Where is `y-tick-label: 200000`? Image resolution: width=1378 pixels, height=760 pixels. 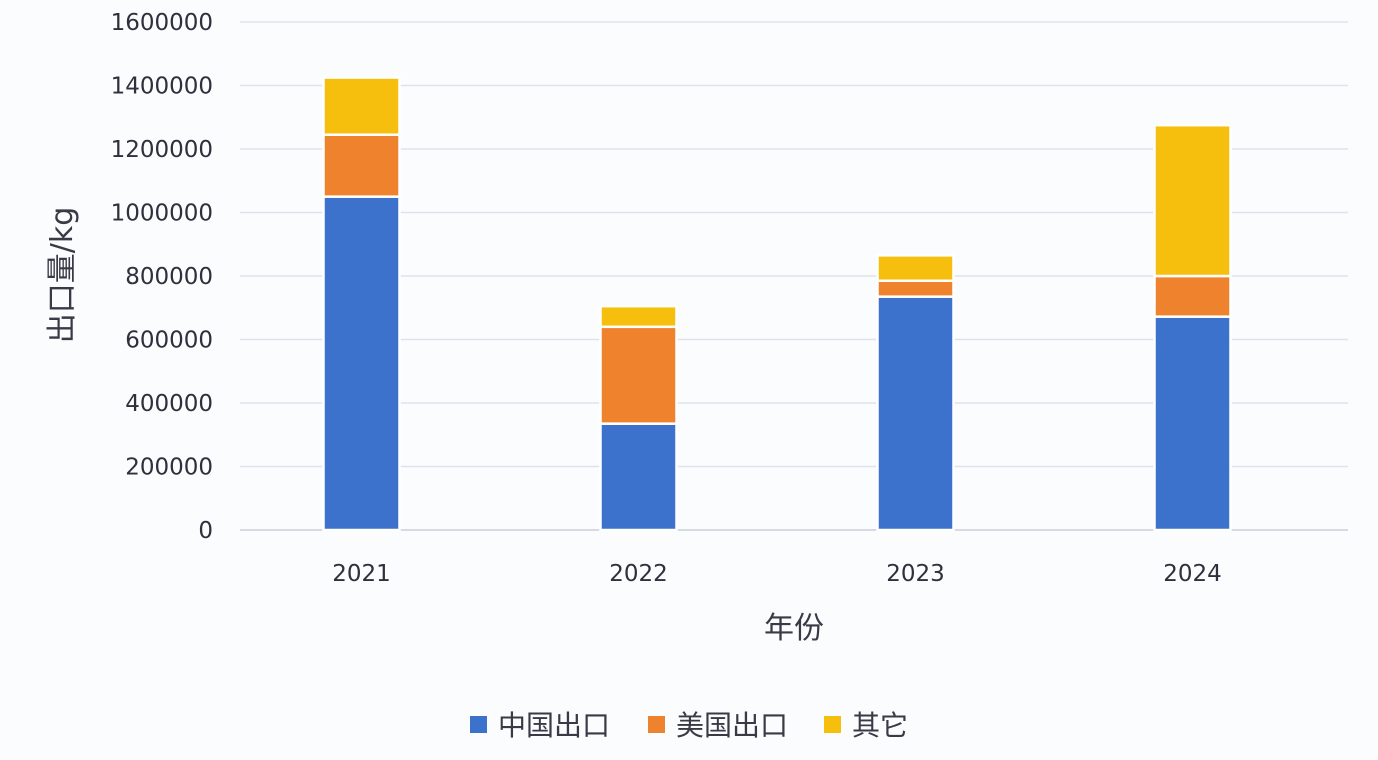 y-tick-label: 200000 is located at coordinates (169, 468).